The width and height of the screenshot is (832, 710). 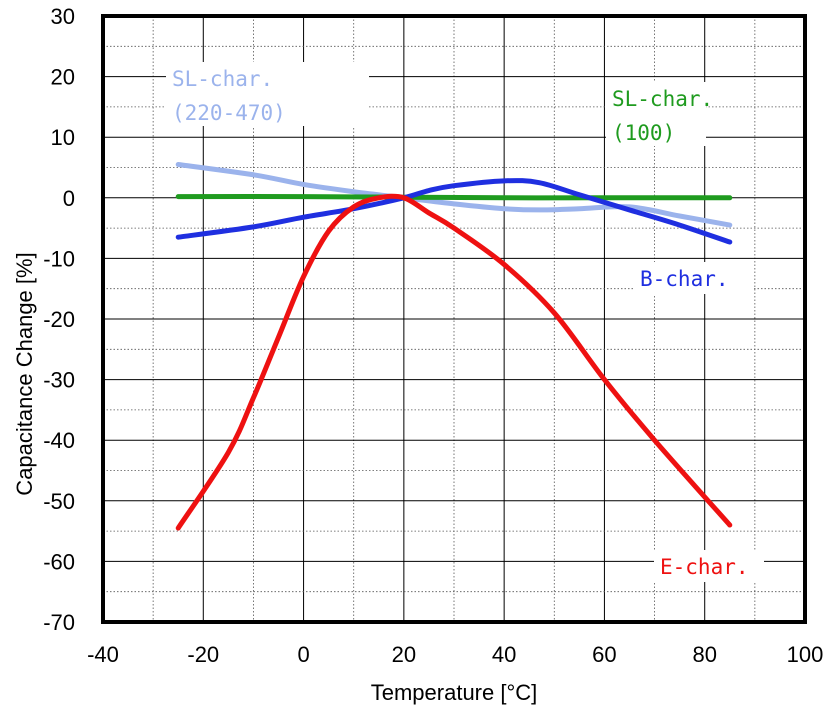 What do you see at coordinates (404, 654) in the screenshot?
I see `x-tick-label: 20` at bounding box center [404, 654].